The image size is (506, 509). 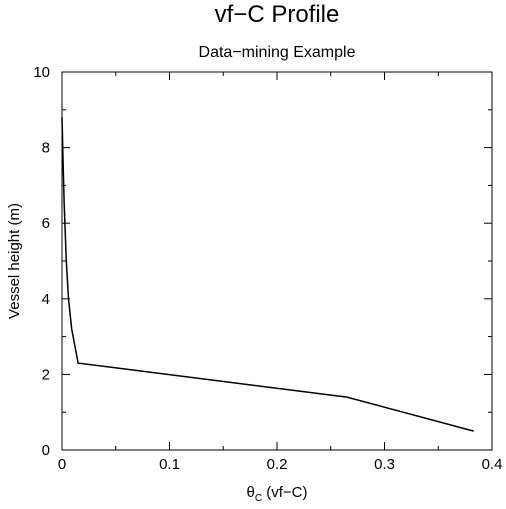 I want to click on x-tick-label: 0.1, so click(x=169, y=464).